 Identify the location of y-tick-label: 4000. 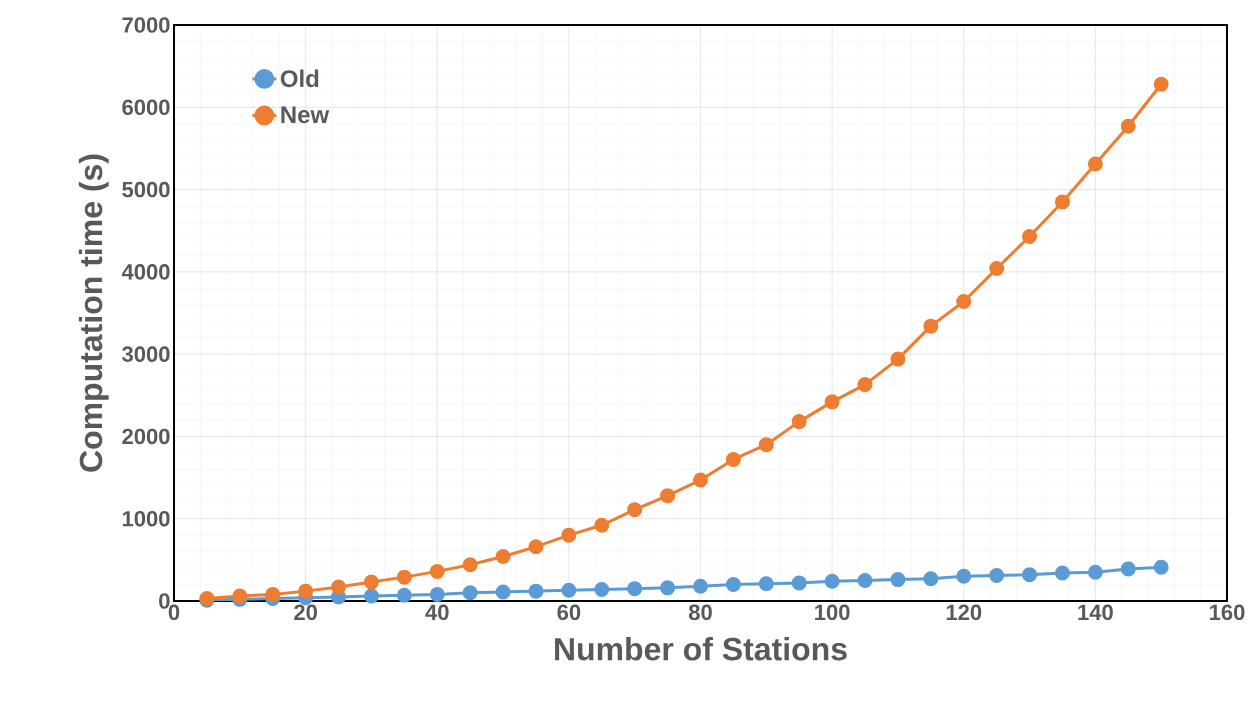
(145, 272).